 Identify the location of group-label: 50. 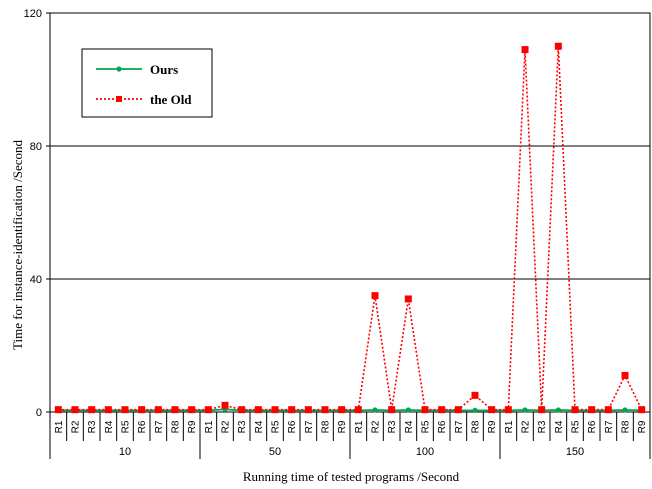
(275, 452).